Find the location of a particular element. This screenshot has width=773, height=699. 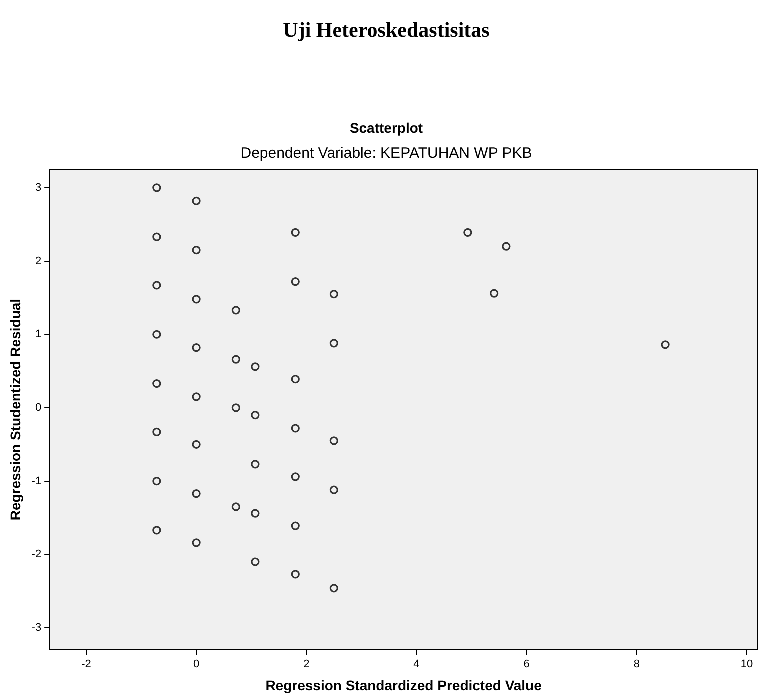

y-axis-title: Regression Studentized Residual is located at coordinates (15, 409).